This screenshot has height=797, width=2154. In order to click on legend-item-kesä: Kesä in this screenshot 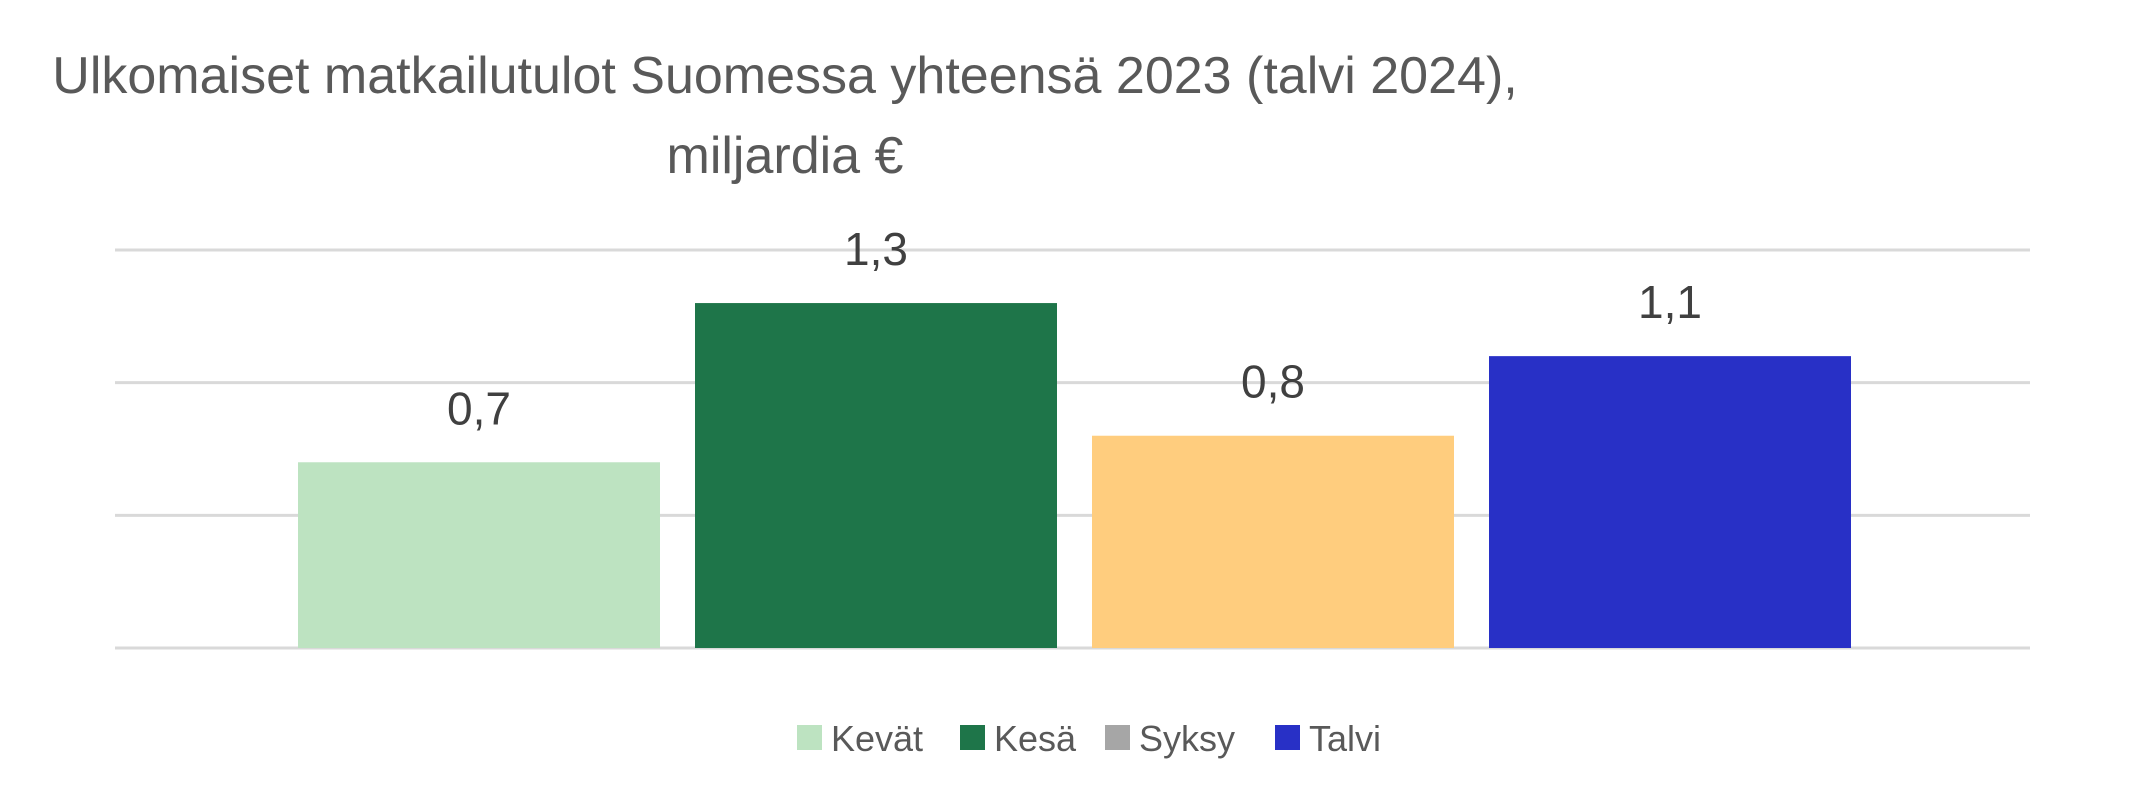, I will do `click(1018, 738)`.